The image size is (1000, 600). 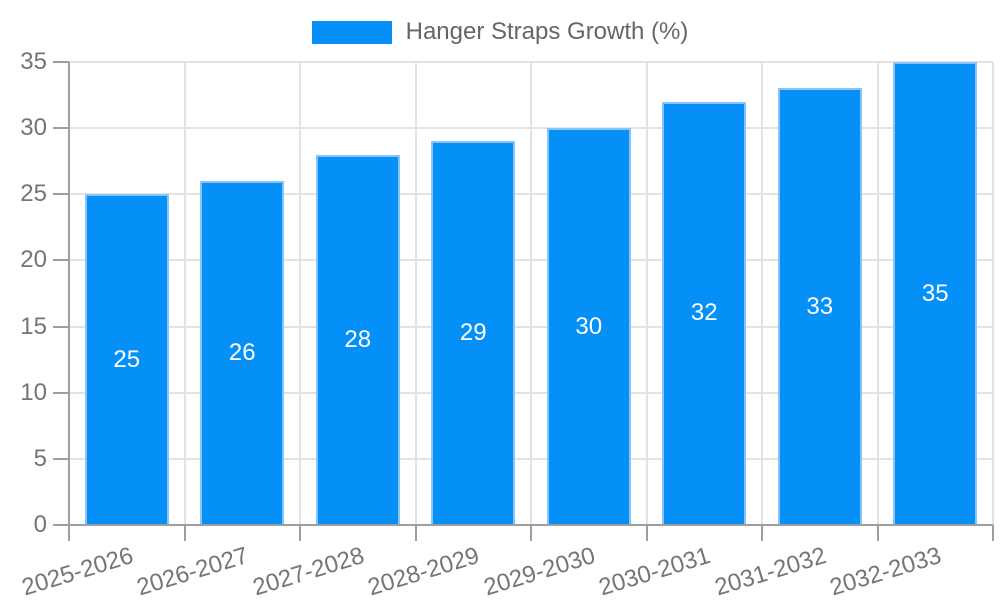 What do you see at coordinates (424, 571) in the screenshot?
I see `x-tick-label: 2028-2029` at bounding box center [424, 571].